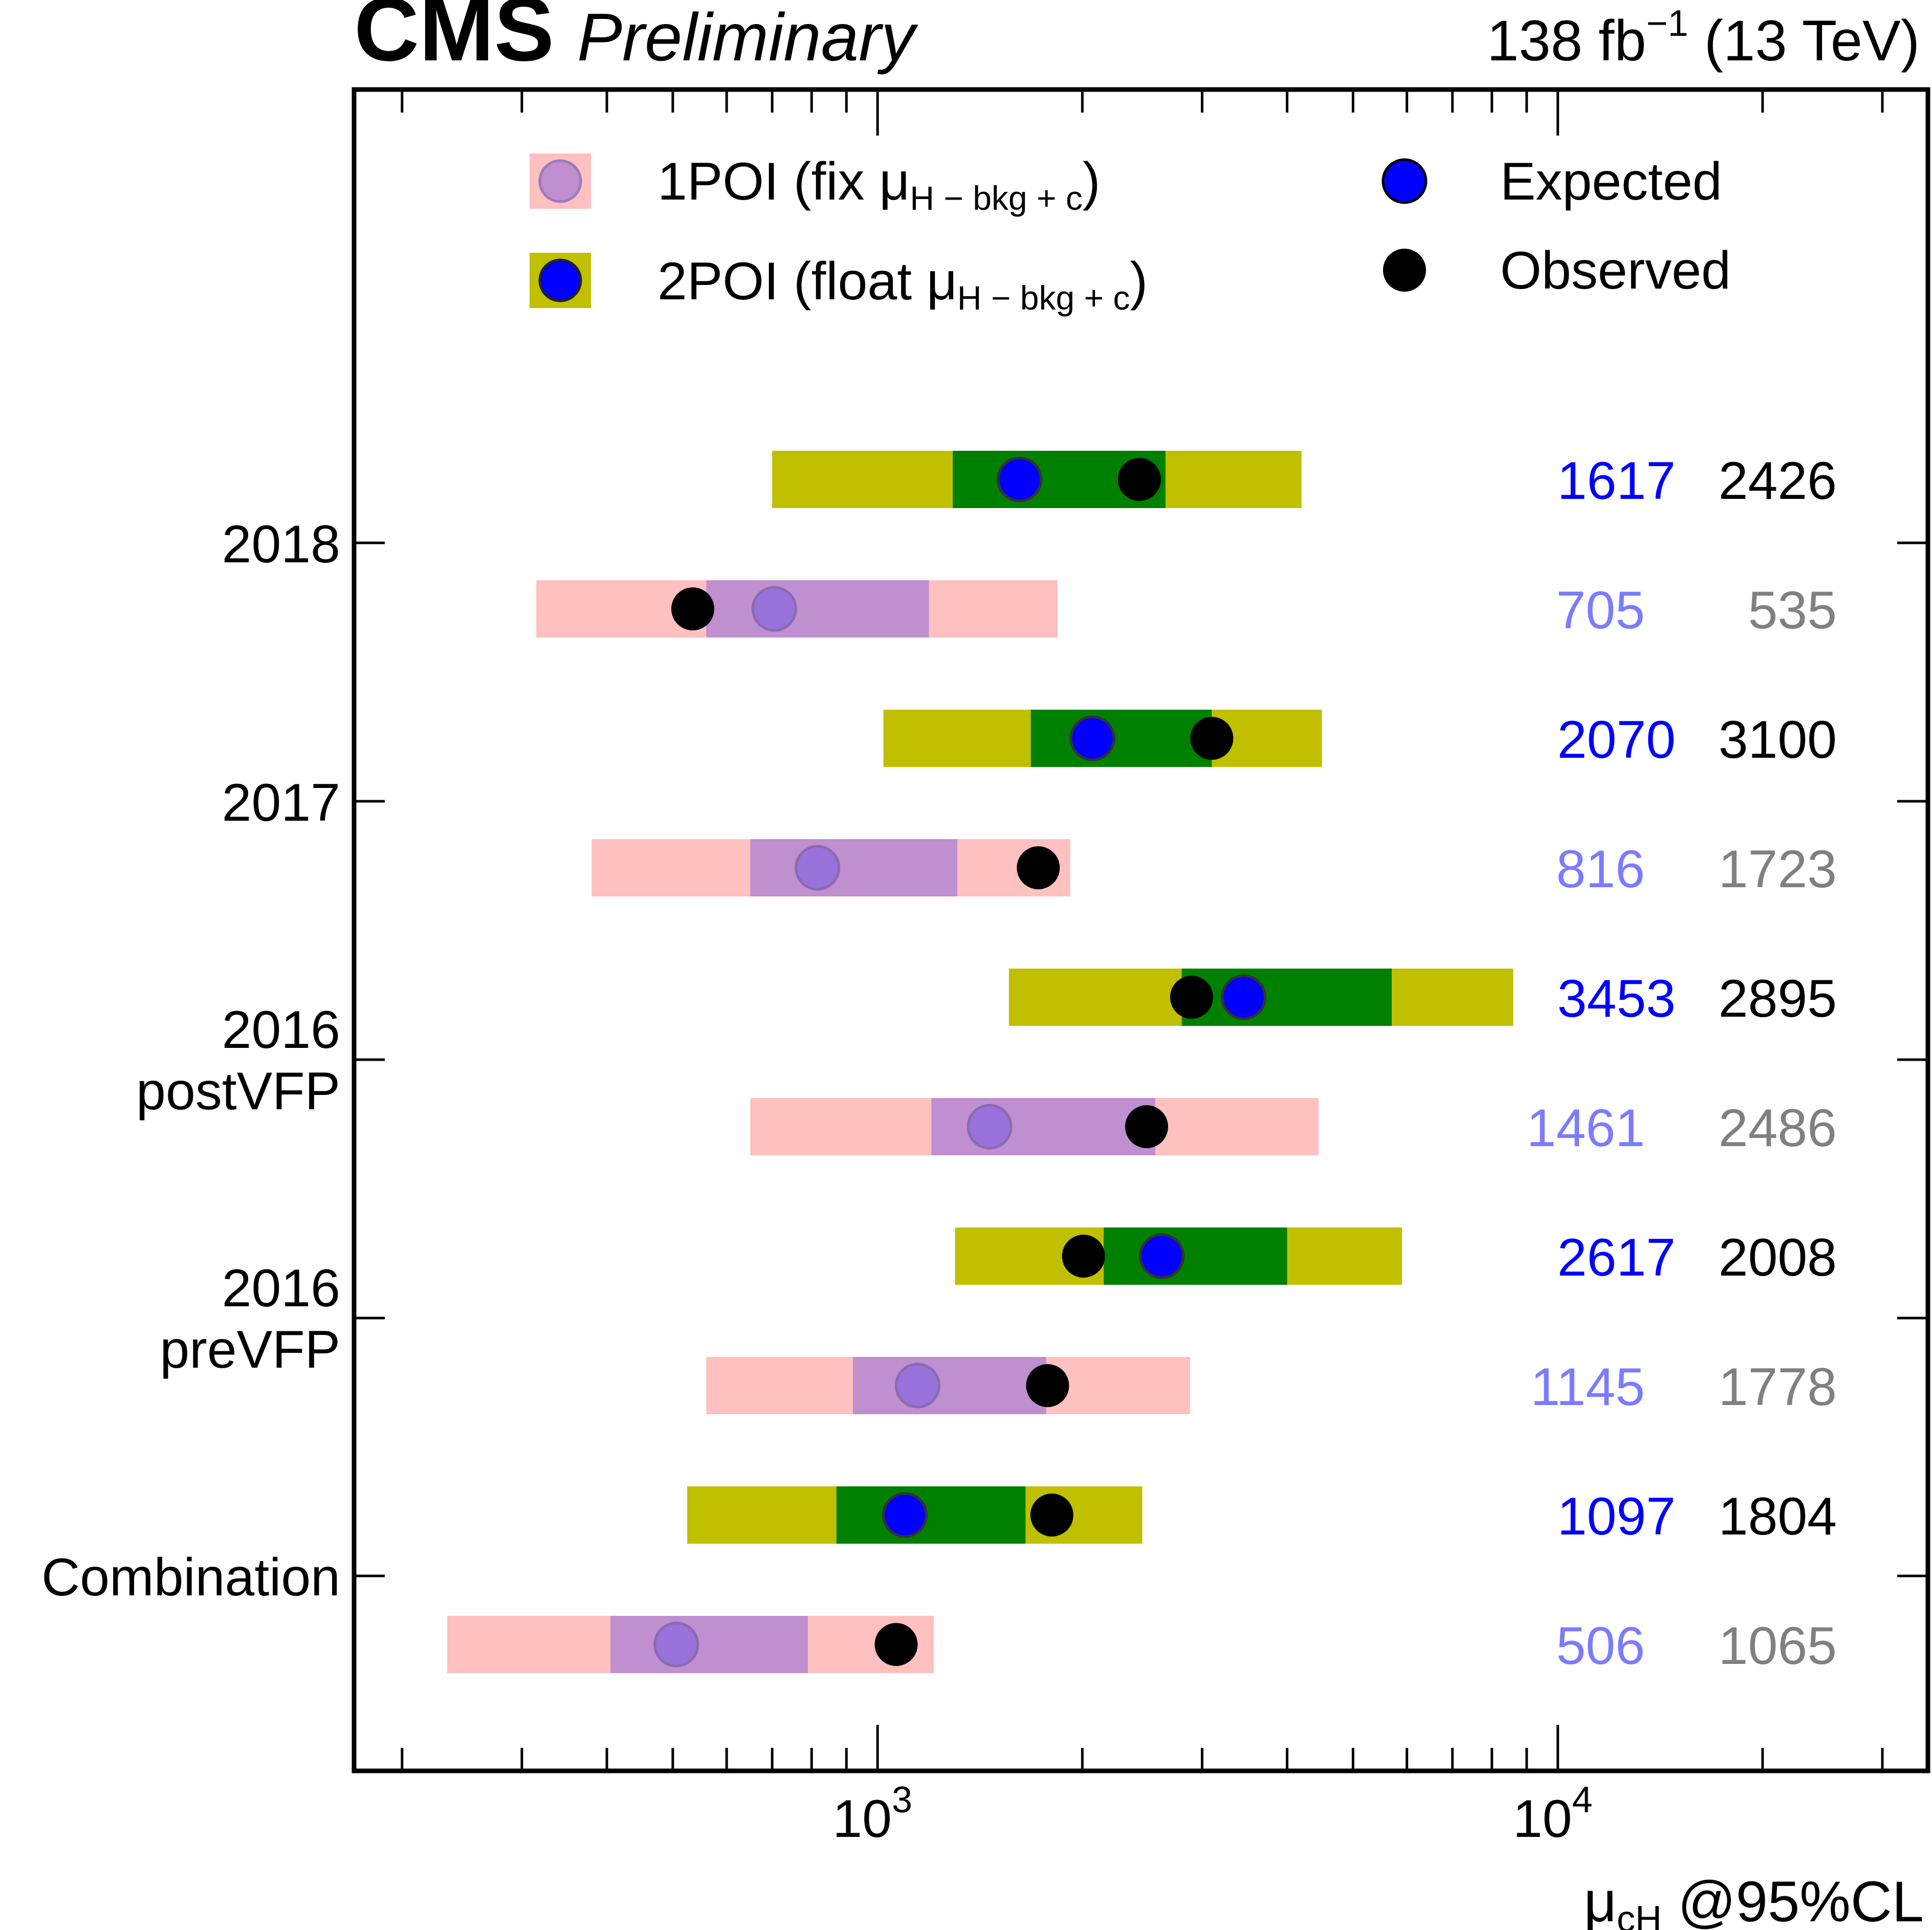 Image resolution: width=1932 pixels, height=1930 pixels. I want to click on x-tick-label-base-10000: 10, so click(1542, 1819).